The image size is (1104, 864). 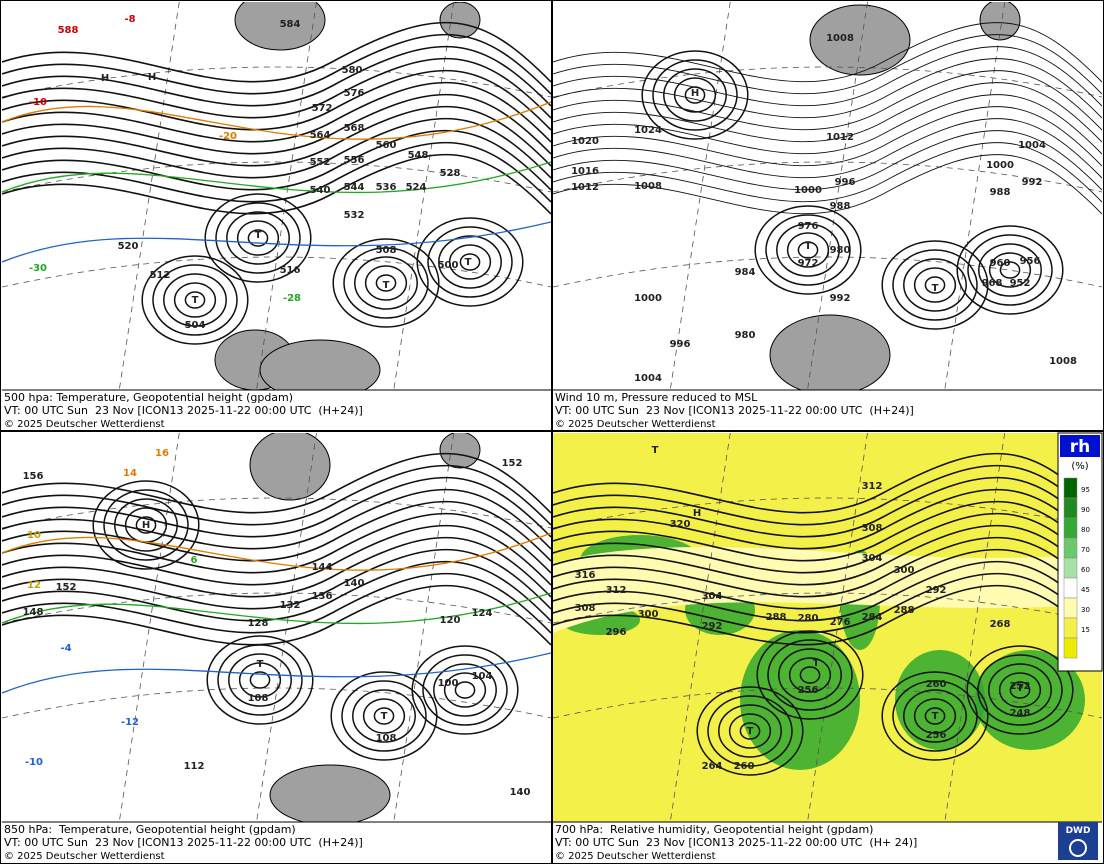 What do you see at coordinates (482, 613) in the screenshot?
I see `contour-label: 124` at bounding box center [482, 613].